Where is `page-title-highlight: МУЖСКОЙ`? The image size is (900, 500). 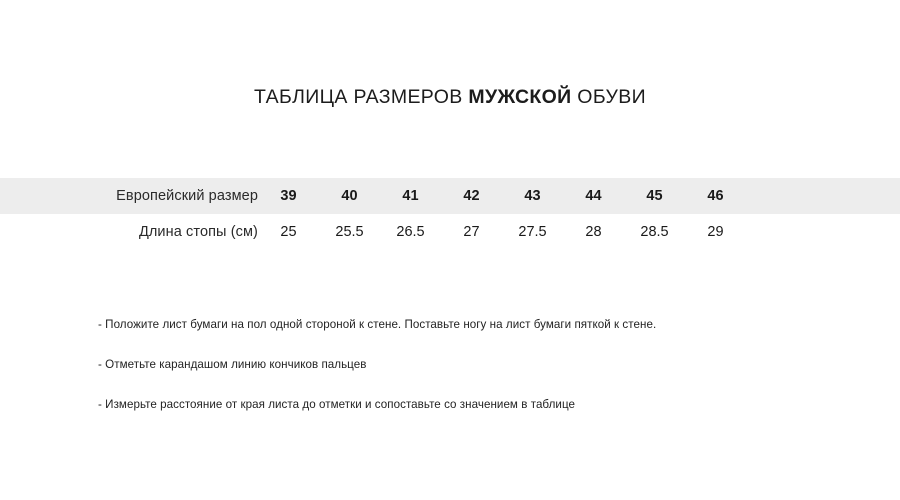
page-title-highlight: МУЖСКОЙ is located at coordinates (520, 96).